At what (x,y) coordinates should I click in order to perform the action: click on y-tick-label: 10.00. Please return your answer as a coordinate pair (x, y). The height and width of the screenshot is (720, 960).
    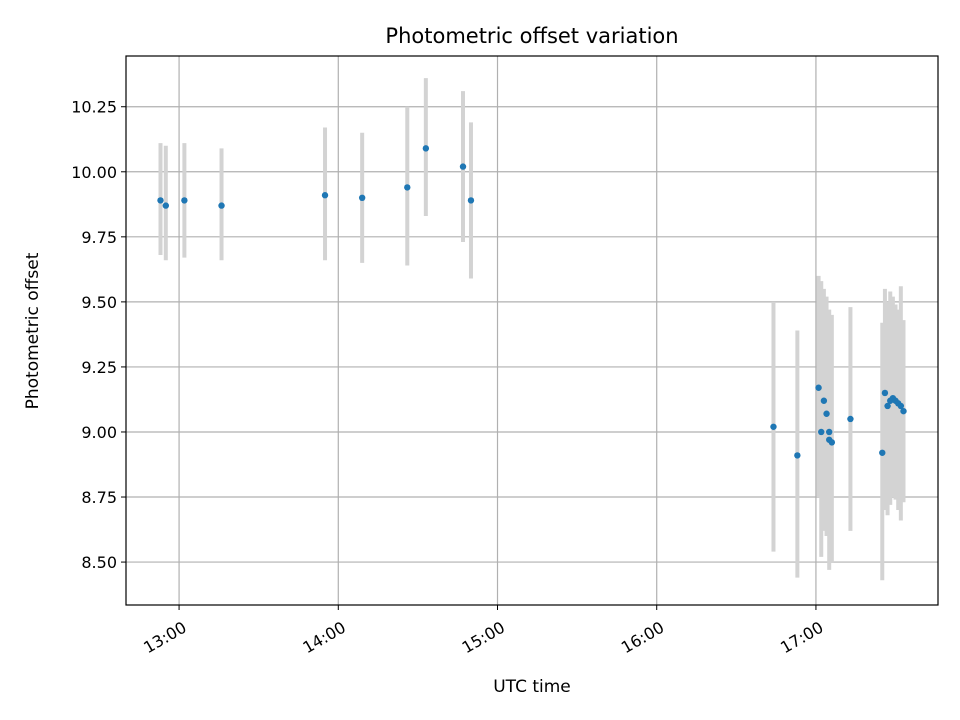
    Looking at the image, I should click on (94, 172).